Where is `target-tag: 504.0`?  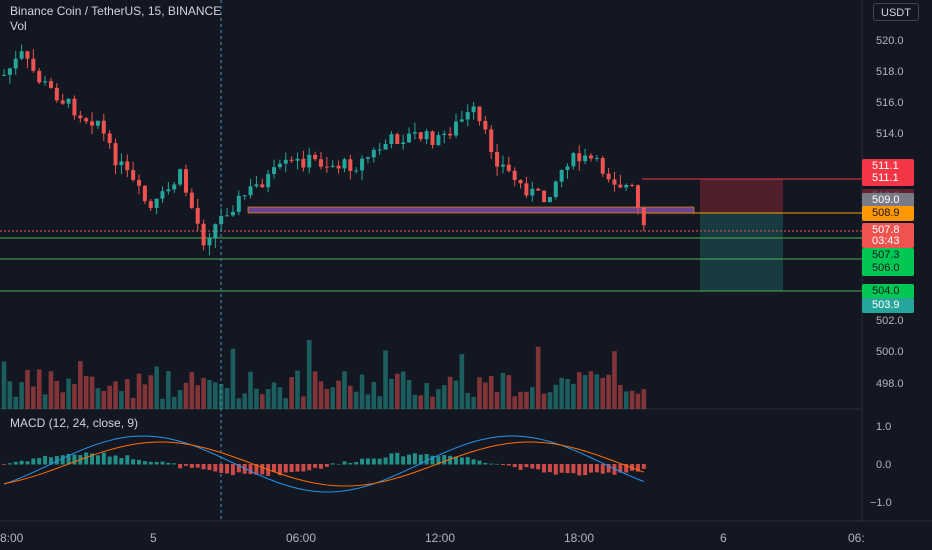
target-tag: 504.0 is located at coordinates (888, 291).